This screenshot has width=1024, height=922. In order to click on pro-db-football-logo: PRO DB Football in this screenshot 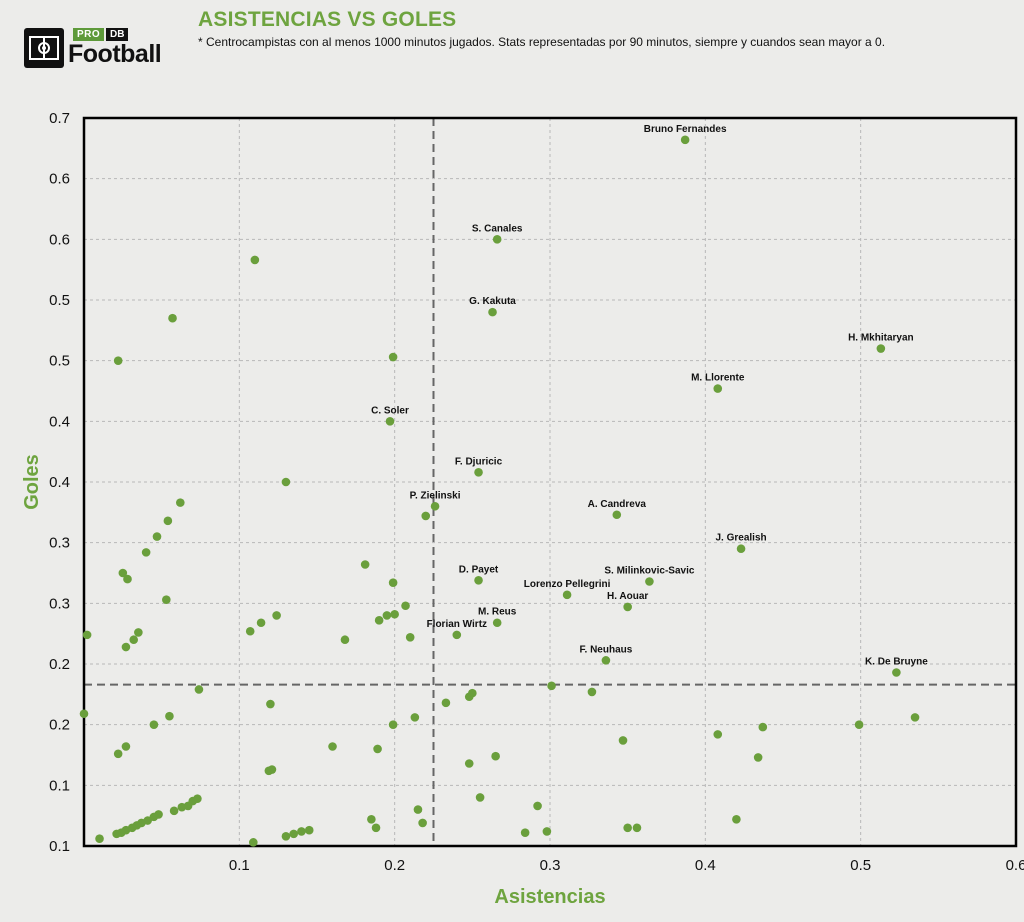, I will do `click(99, 49)`.